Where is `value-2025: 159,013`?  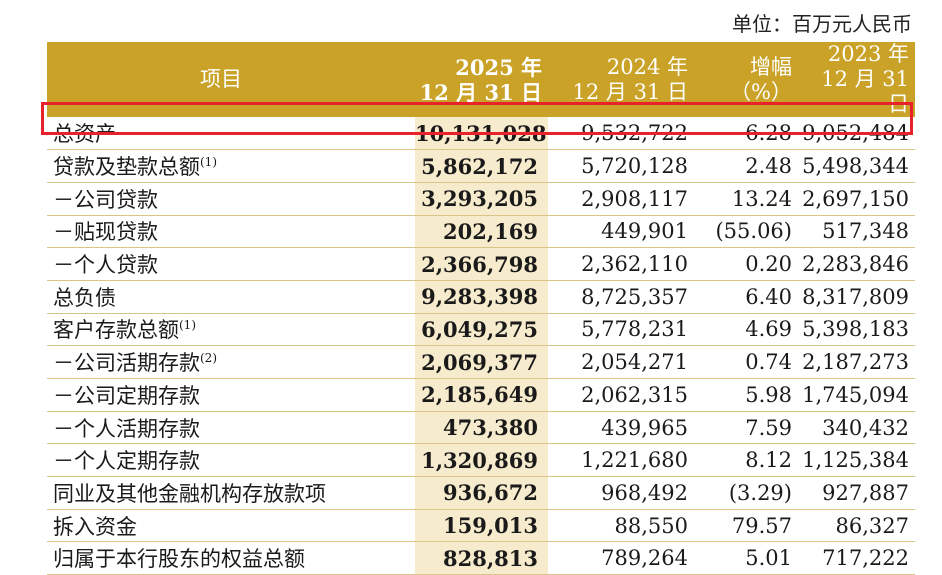
value-2025: 159,013 is located at coordinates (481, 525).